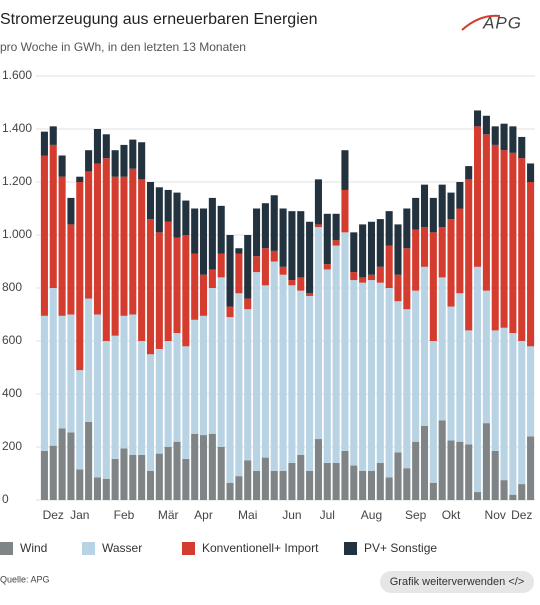 Image resolution: width=540 pixels, height=605 pixels. Describe the element at coordinates (124, 515) in the screenshot. I see `x-tick-label: Feb` at that location.